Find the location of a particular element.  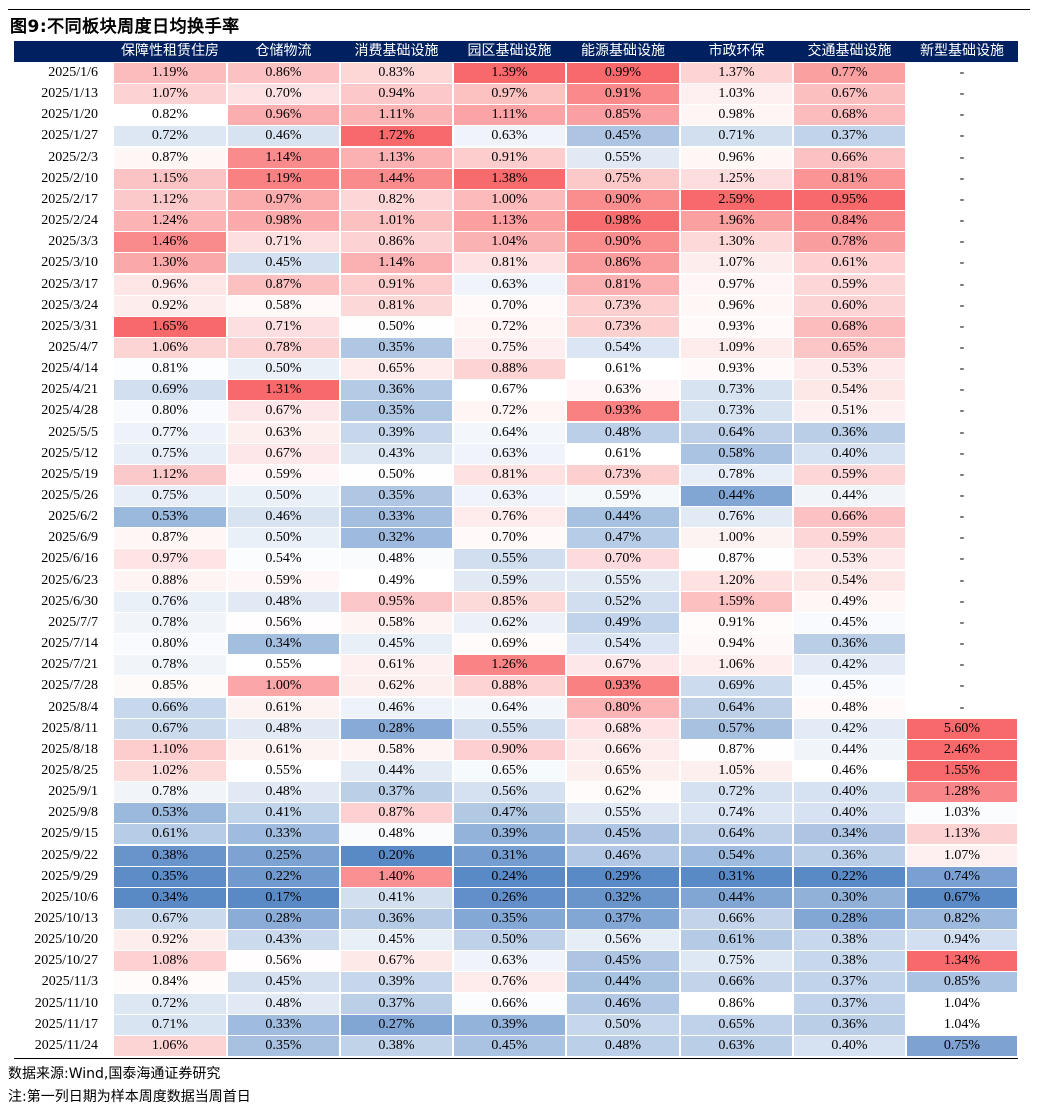

value-cell: 0.92% is located at coordinates (170, 940).